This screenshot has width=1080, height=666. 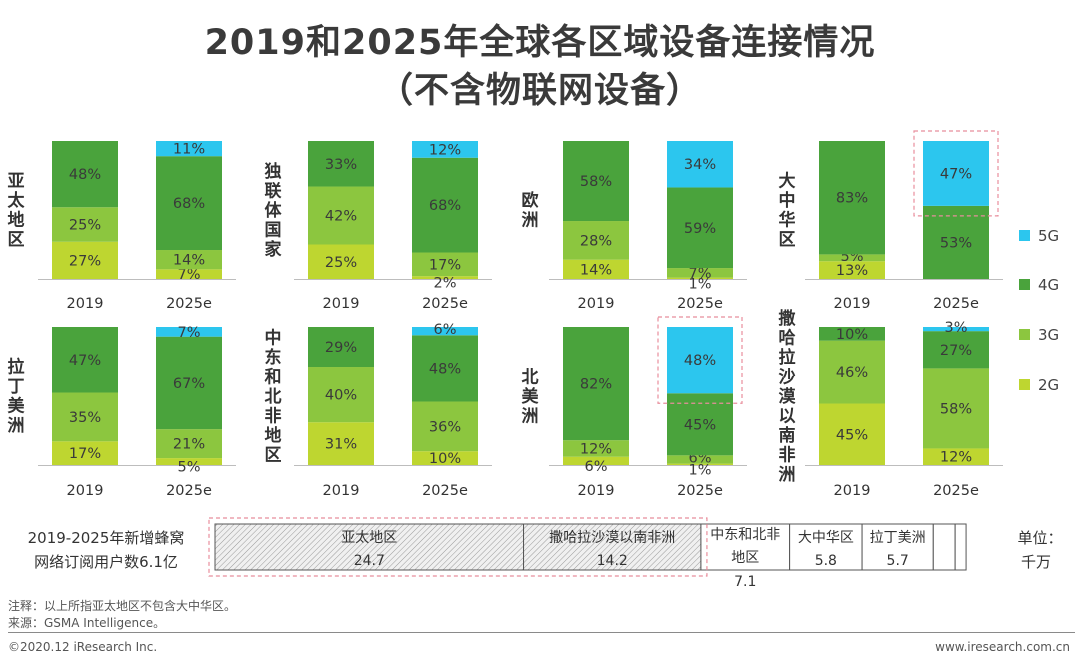 What do you see at coordinates (745, 582) in the screenshot?
I see `summary-value: 7.1` at bounding box center [745, 582].